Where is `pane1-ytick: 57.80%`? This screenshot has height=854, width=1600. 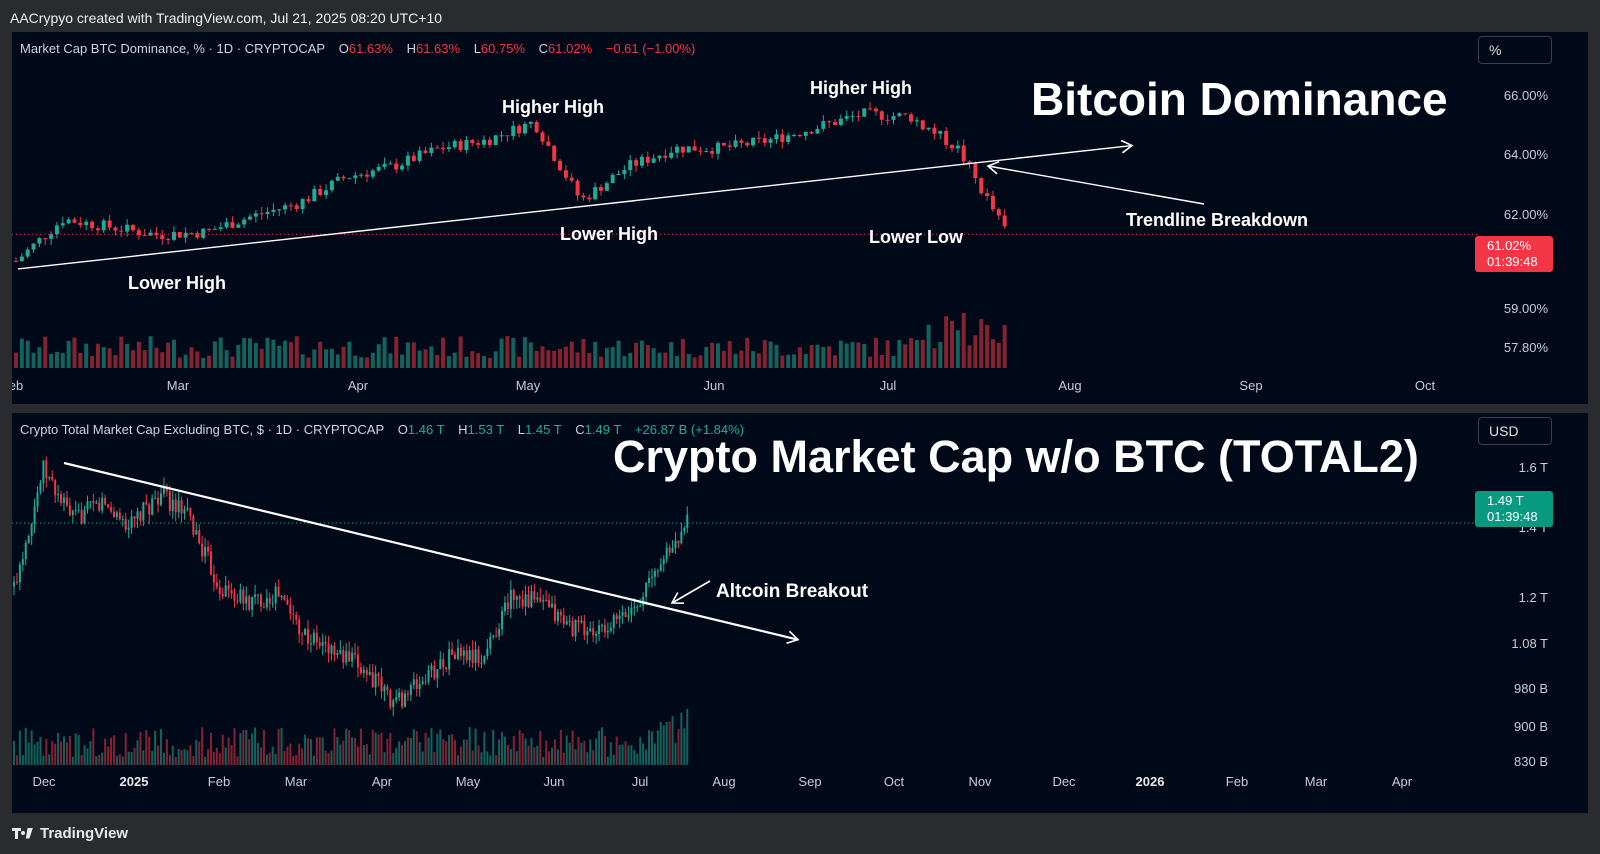 pane1-ytick: 57.80% is located at coordinates (1525, 347).